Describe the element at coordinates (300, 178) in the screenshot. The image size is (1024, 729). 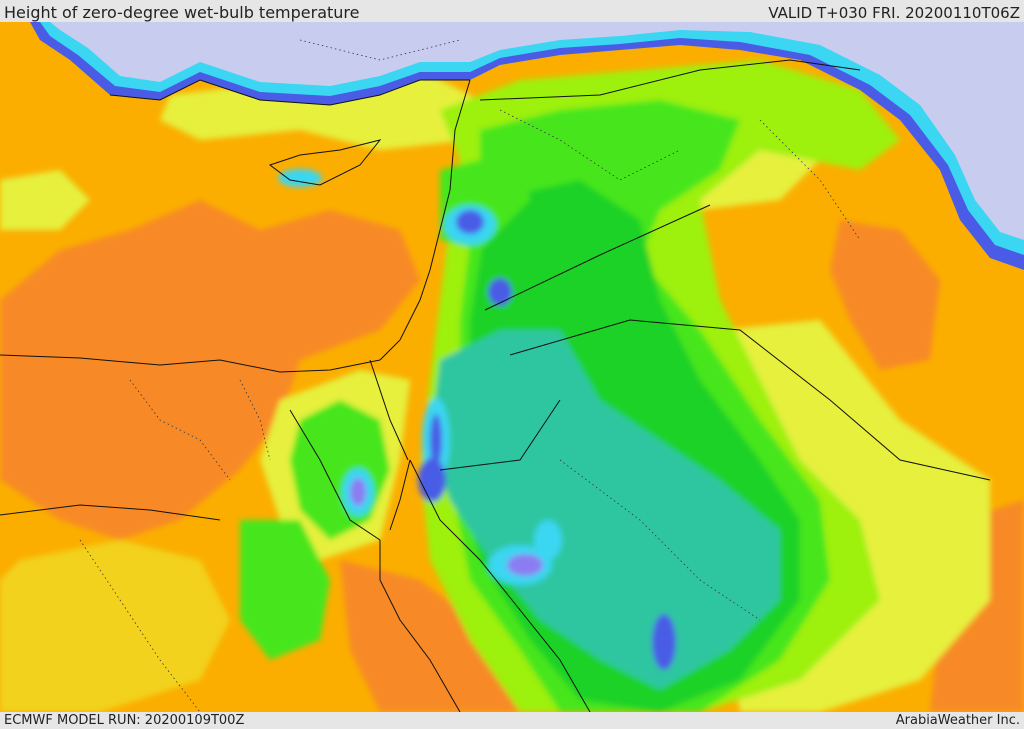
I see `cyprus-cold-spot` at that location.